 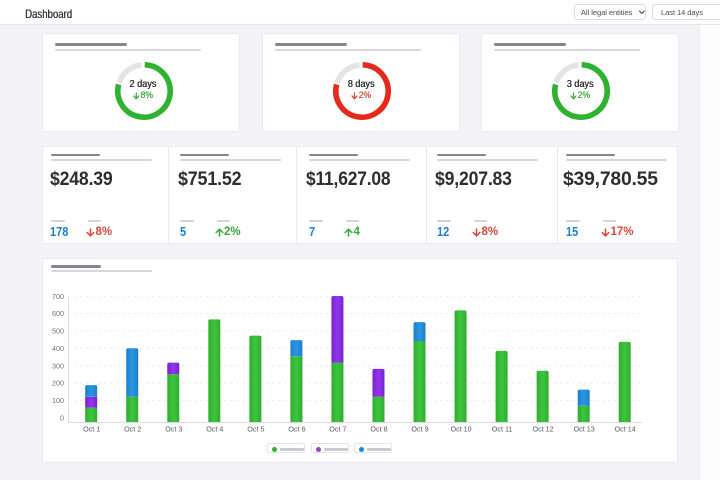 I want to click on svg-text: 500, so click(x=58, y=331).